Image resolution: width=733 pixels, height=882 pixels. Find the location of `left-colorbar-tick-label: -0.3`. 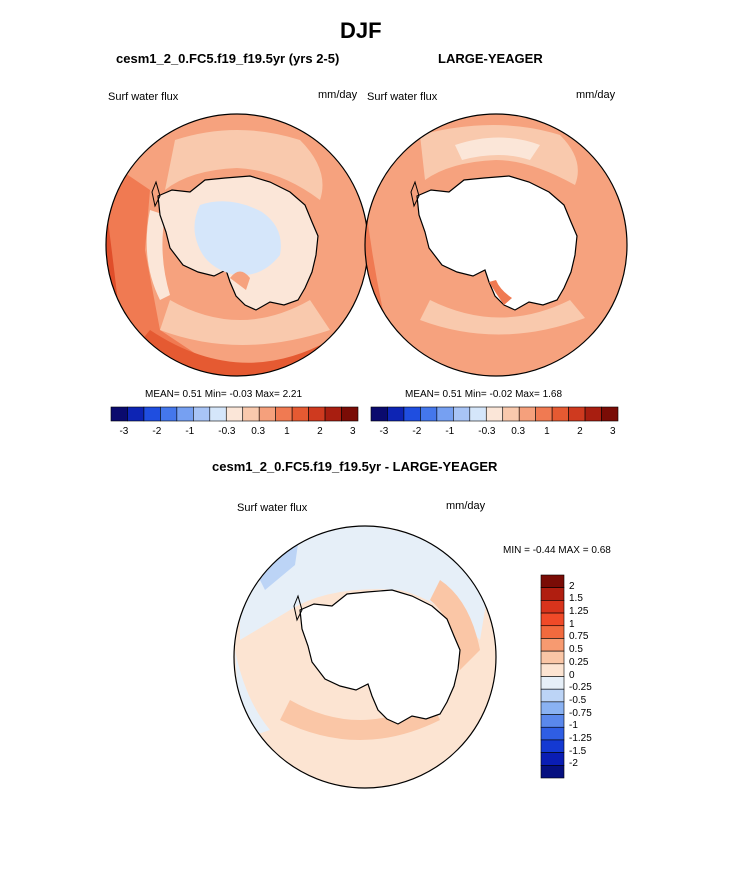

left-colorbar-tick-label: -0.3 is located at coordinates (227, 431).